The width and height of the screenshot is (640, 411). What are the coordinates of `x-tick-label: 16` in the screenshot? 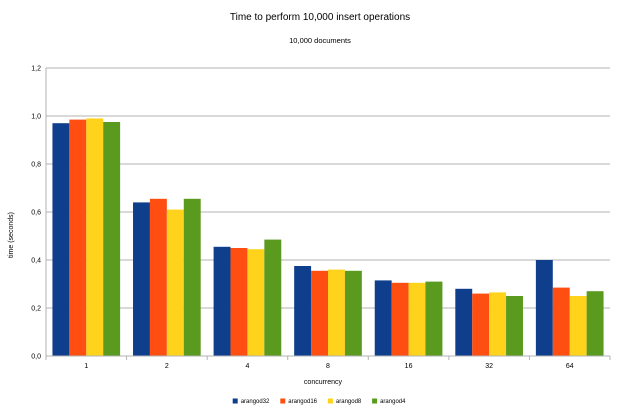 It's located at (409, 366).